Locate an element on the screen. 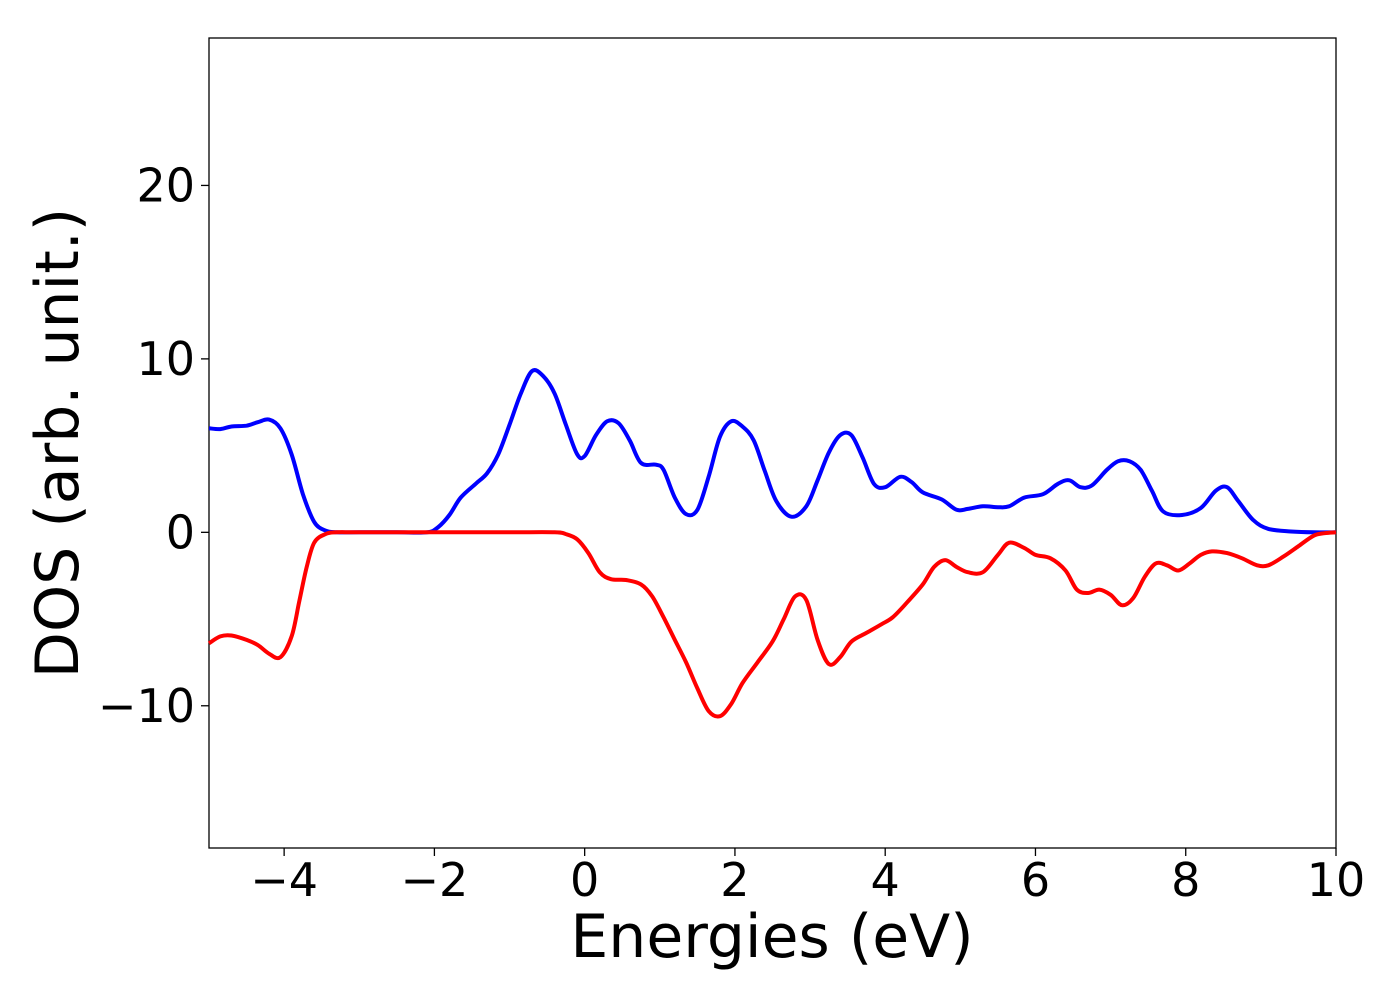  x-axis: −4 −2 0 2 4 6 8 10 is located at coordinates (807, 877).